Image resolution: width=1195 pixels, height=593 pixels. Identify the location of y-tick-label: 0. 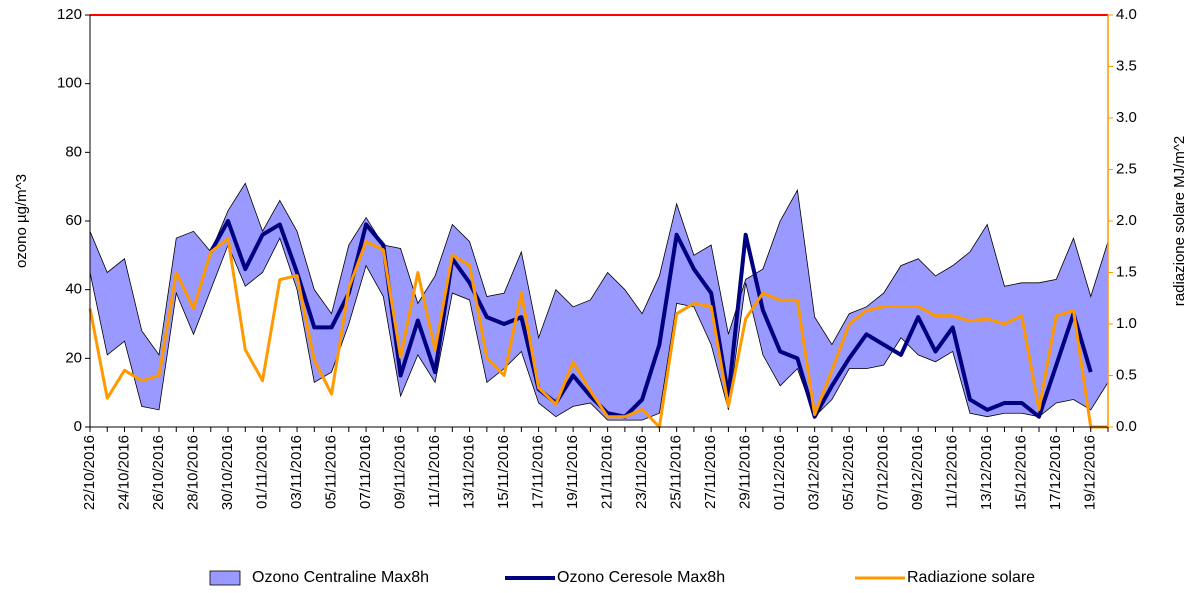
(78, 426).